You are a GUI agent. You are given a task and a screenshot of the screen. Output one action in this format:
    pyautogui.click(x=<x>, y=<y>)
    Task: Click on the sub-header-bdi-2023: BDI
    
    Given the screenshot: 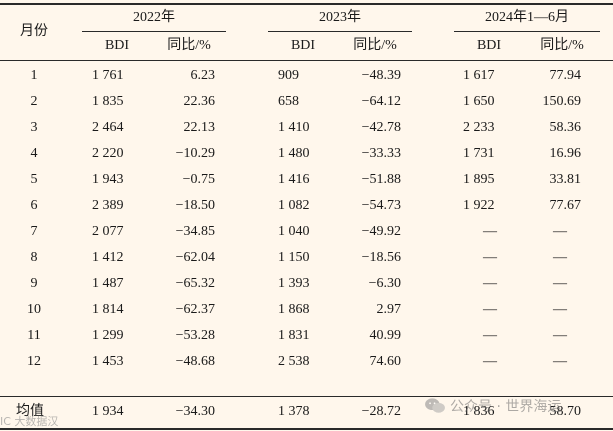 What is the action you would take?
    pyautogui.click(x=303, y=45)
    